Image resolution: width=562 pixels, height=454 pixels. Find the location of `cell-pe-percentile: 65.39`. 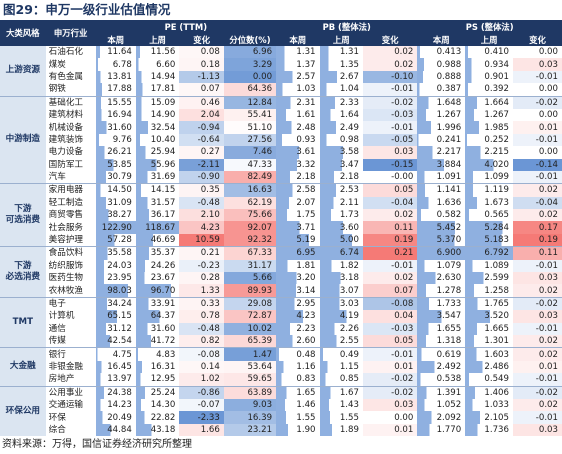

cell-pe-percentile: 65.39 is located at coordinates (250, 341).